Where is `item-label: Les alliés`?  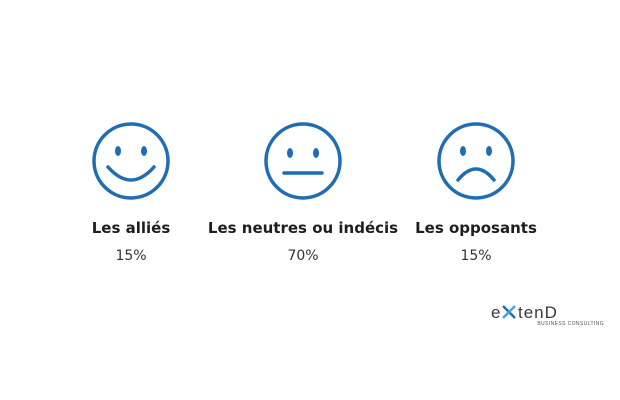
item-label: Les alliés is located at coordinates (131, 228).